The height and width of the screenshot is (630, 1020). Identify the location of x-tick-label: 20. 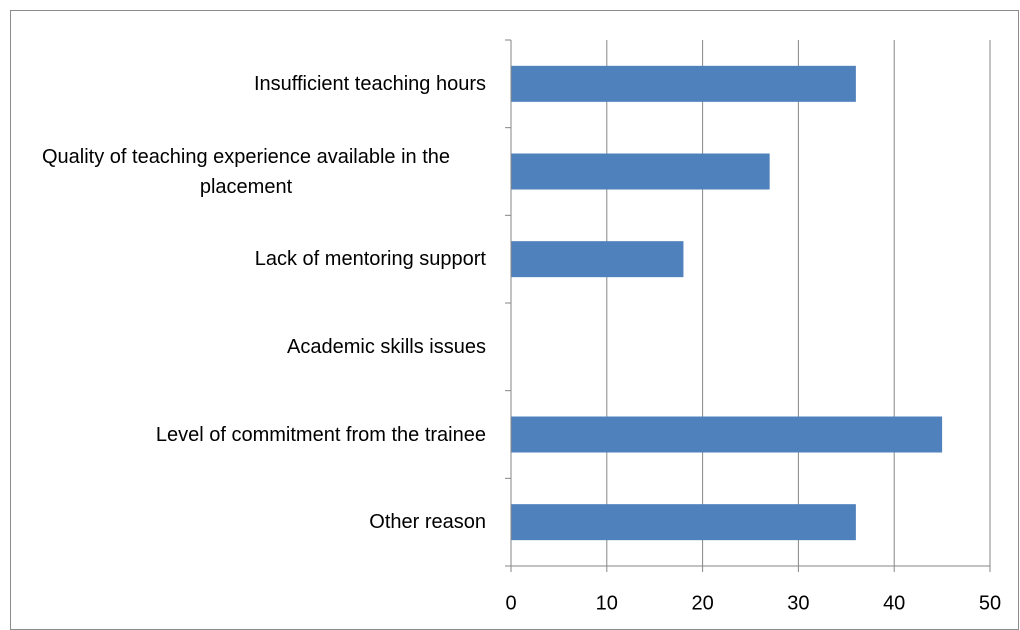
(702, 603).